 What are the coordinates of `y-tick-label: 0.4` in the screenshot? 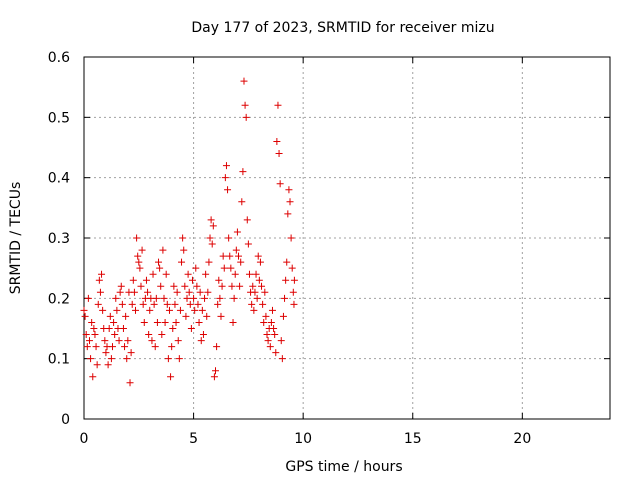 It's located at (59, 179).